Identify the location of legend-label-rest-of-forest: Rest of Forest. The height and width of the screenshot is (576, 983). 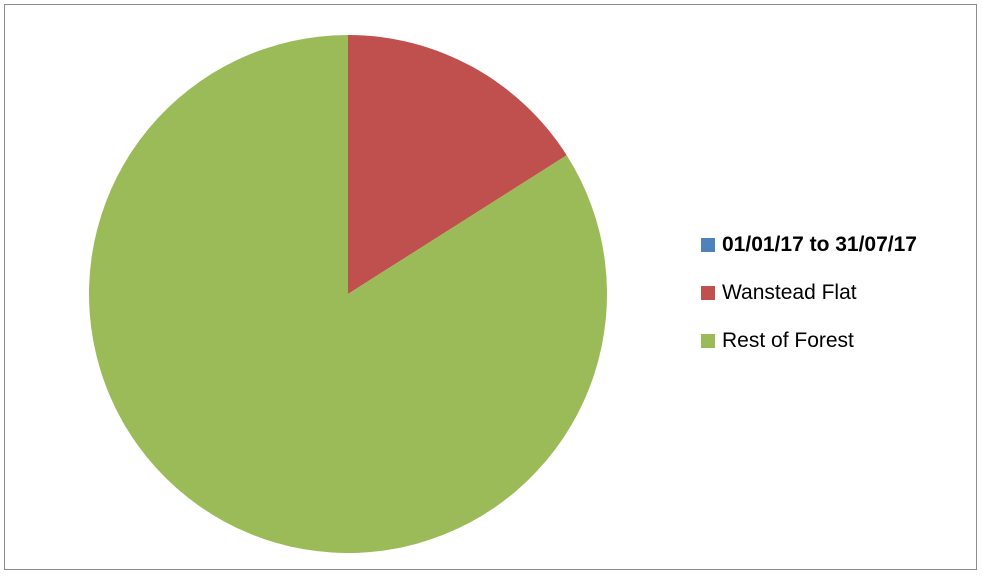
(788, 340).